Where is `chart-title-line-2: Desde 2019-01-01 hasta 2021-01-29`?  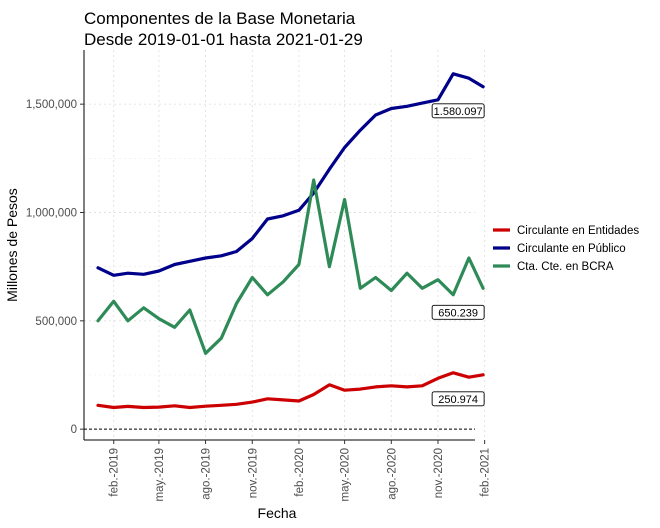 chart-title-line-2: Desde 2019-01-01 hasta 2021-01-29 is located at coordinates (223, 39).